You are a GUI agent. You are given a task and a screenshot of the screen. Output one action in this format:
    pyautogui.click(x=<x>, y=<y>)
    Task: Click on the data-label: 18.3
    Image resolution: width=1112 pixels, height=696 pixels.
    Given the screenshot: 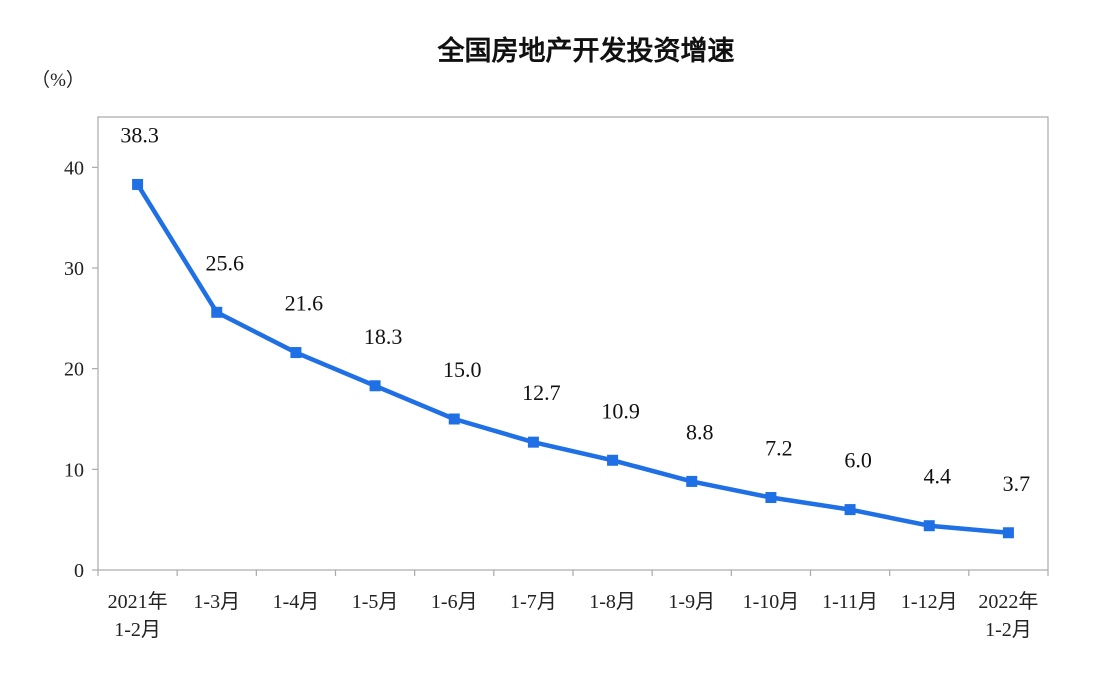 What is the action you would take?
    pyautogui.click(x=383, y=336)
    